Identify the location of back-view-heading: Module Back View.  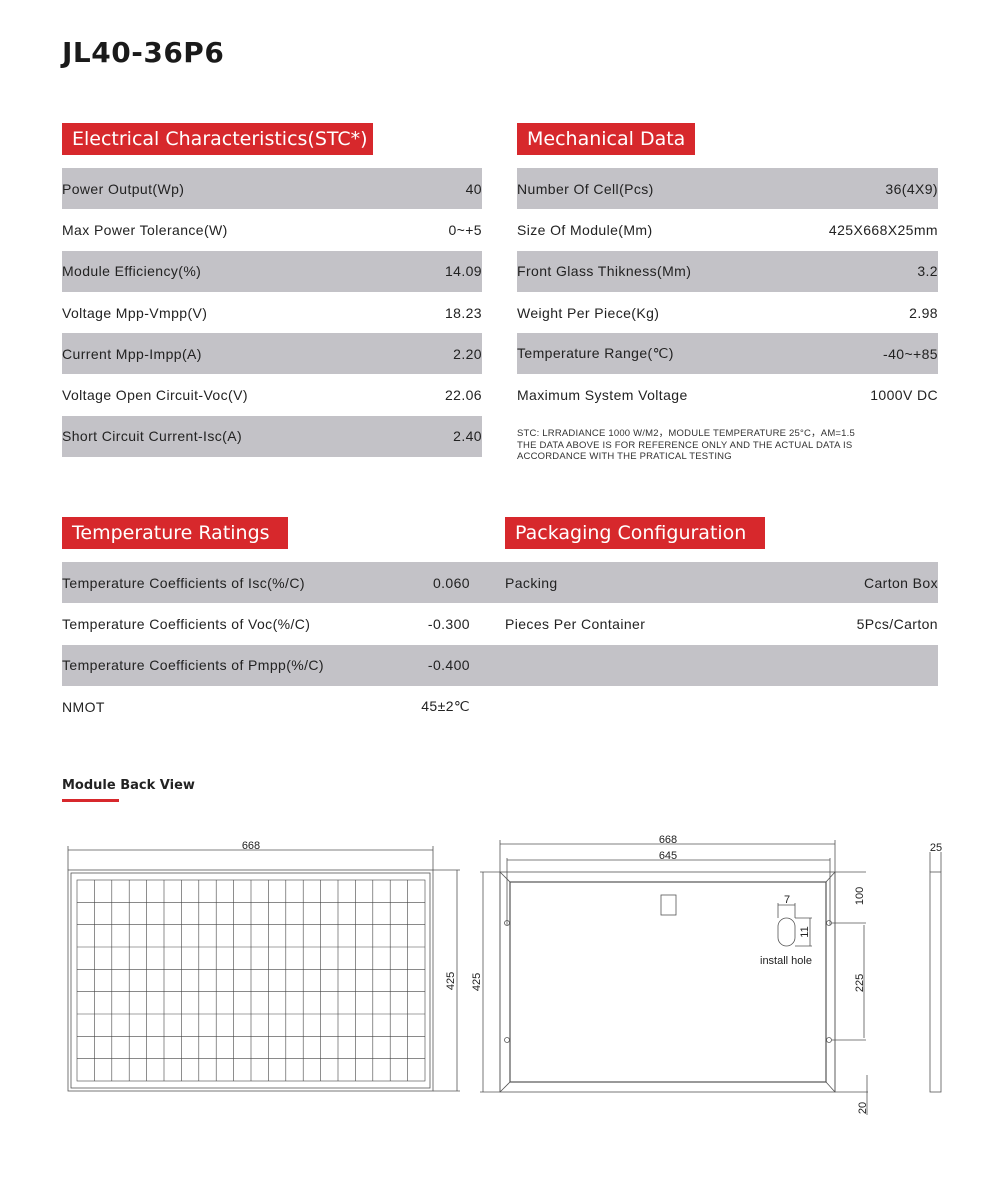
(128, 785).